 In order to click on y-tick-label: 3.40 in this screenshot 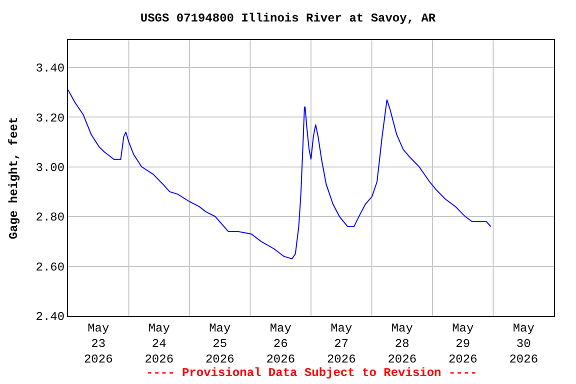, I will do `click(50, 69)`.